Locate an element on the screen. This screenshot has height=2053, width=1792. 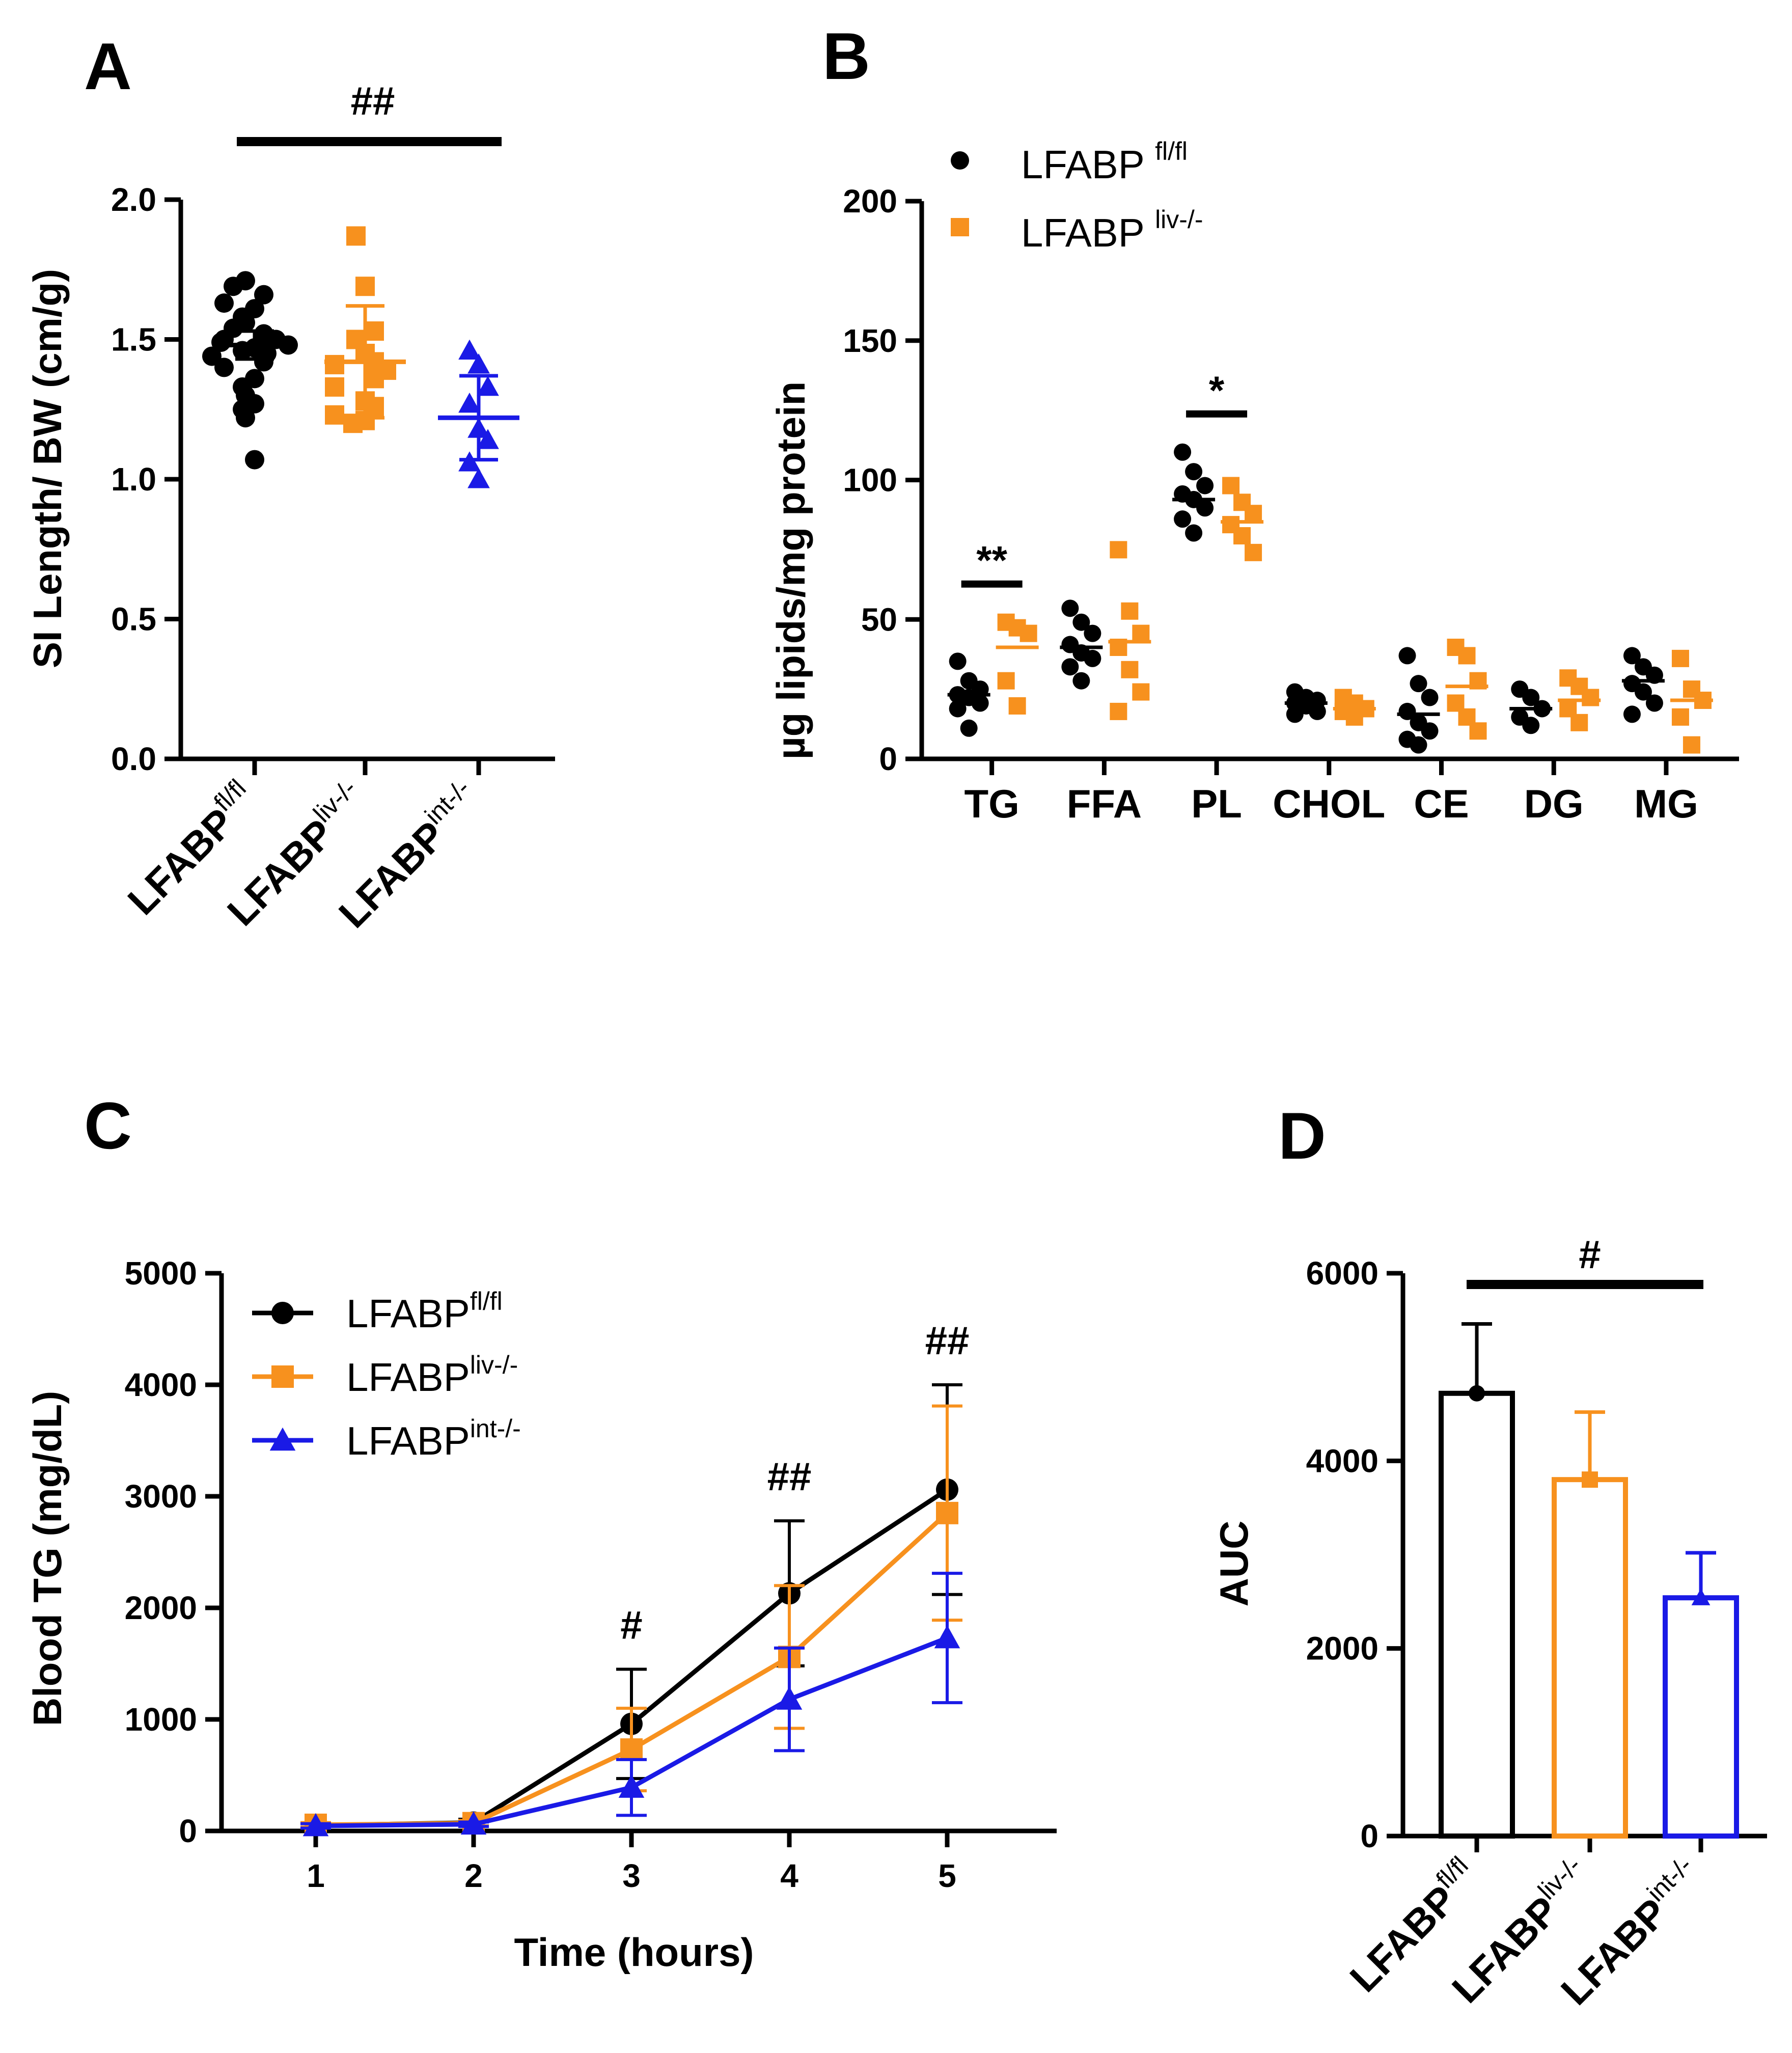
panel-d-y-tick-label: 4000 is located at coordinates (1343, 1460).